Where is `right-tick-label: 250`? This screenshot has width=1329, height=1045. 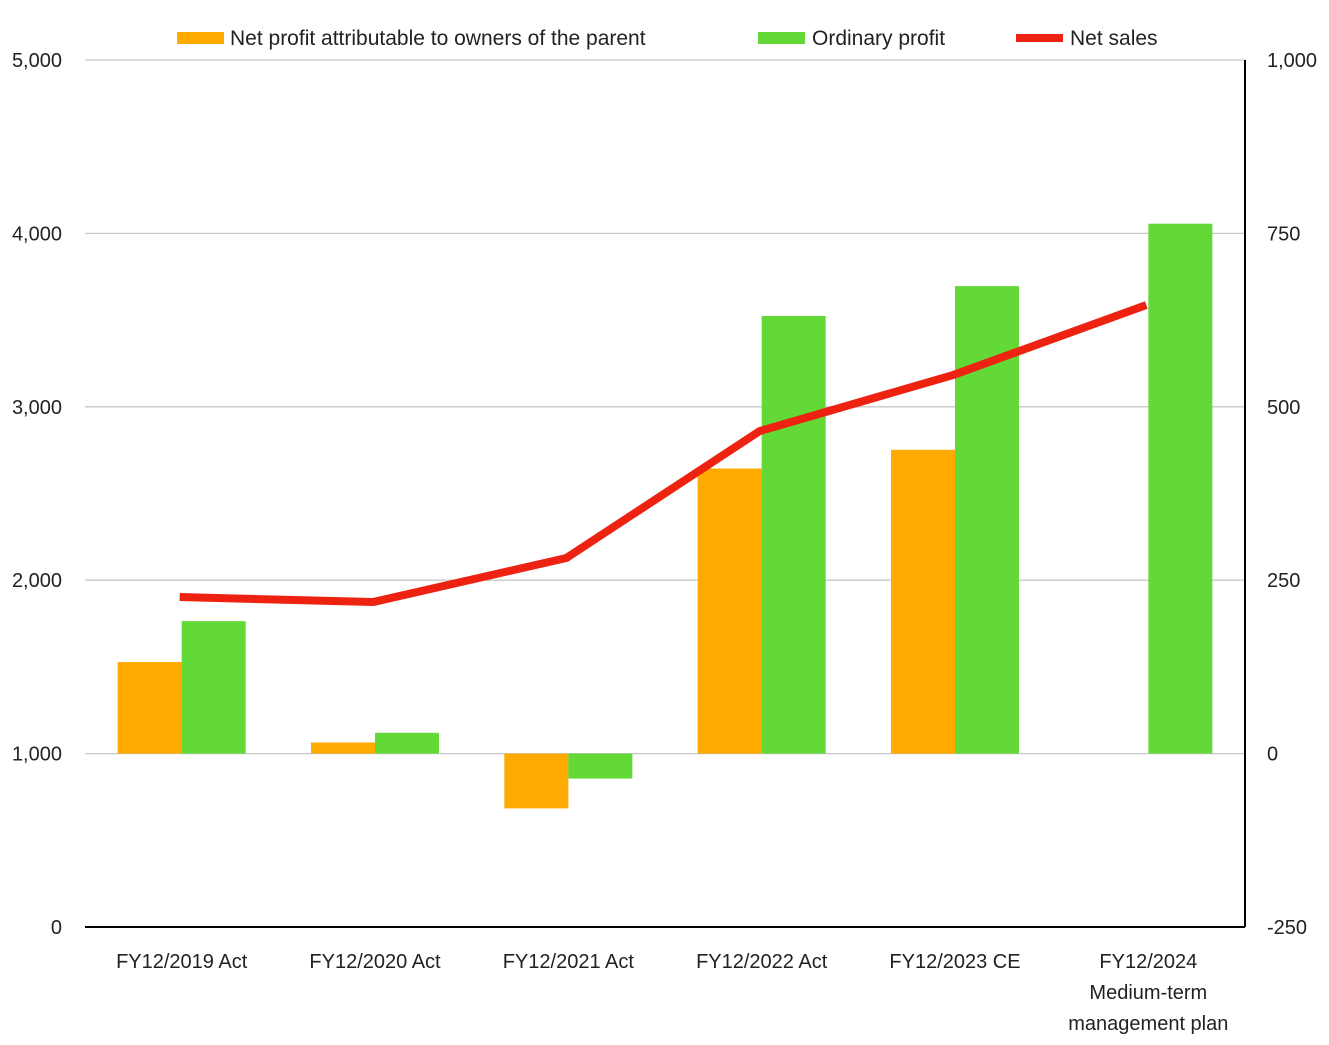
right-tick-label: 250 is located at coordinates (1283, 581).